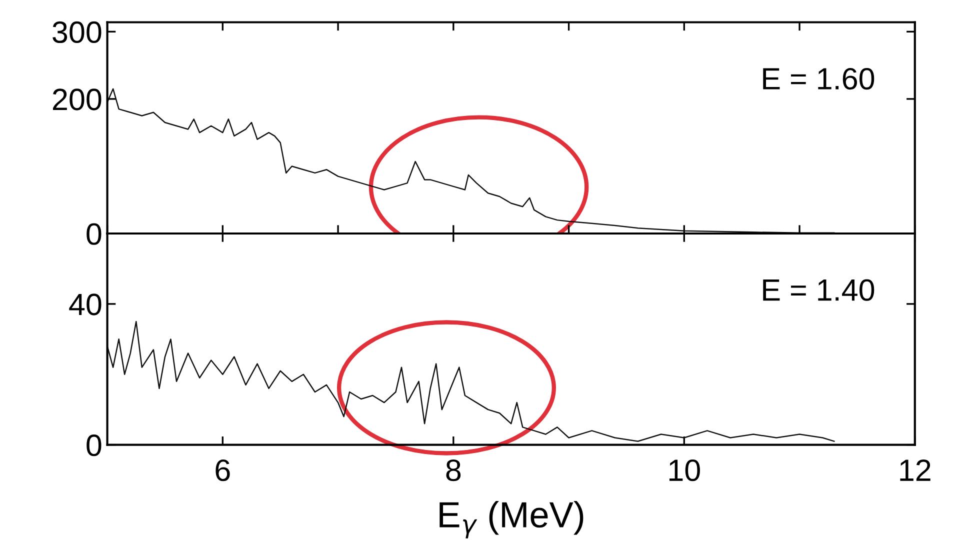 The height and width of the screenshot is (556, 958). I want to click on y-tick-label: 40, so click(85, 305).